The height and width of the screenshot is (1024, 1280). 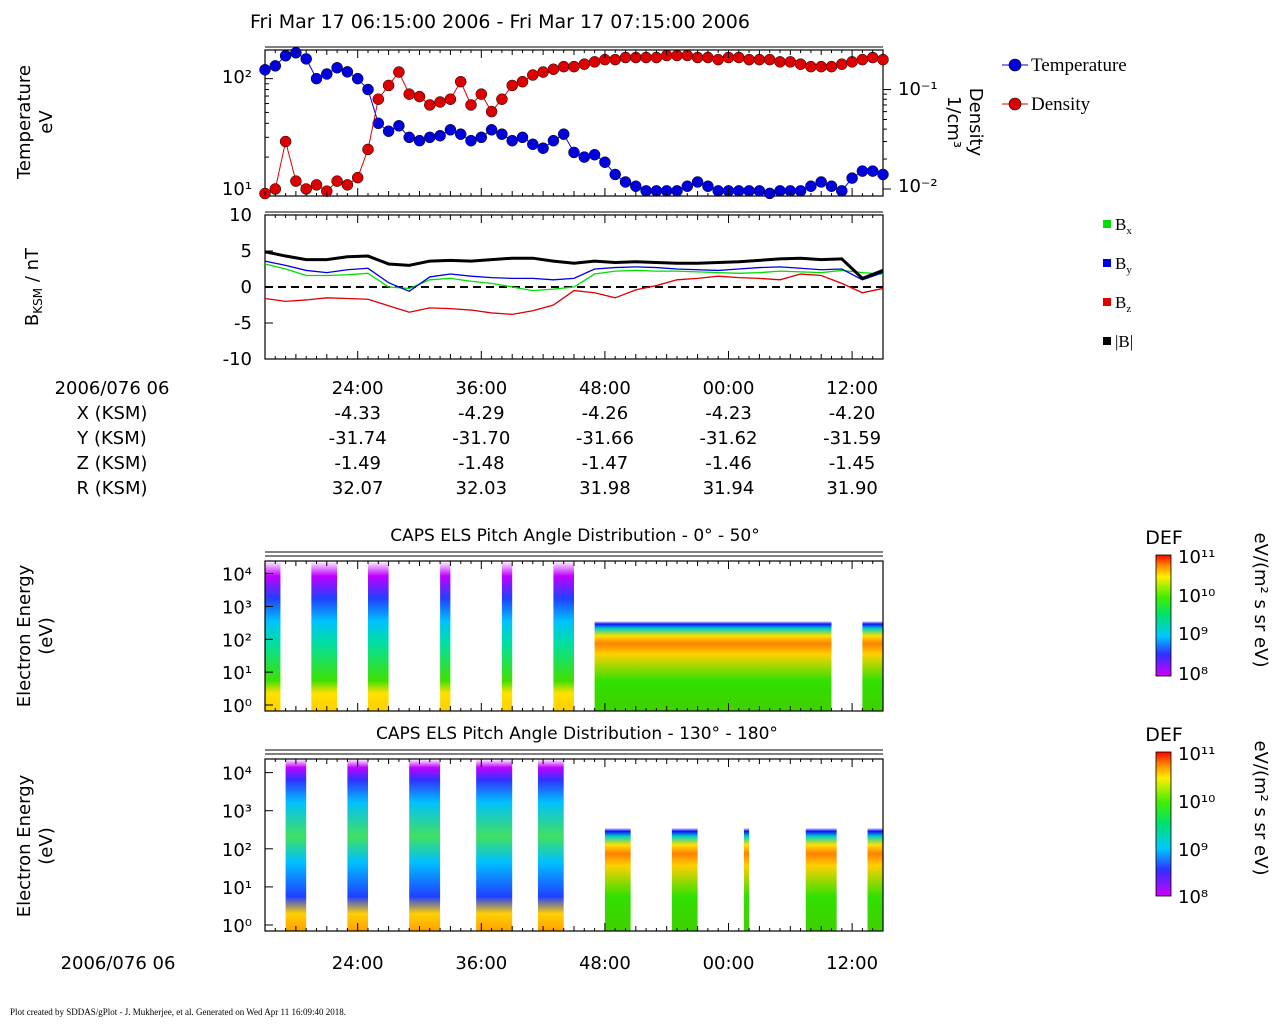 I want to click on legend-label: Bx, so click(x=1123, y=226).